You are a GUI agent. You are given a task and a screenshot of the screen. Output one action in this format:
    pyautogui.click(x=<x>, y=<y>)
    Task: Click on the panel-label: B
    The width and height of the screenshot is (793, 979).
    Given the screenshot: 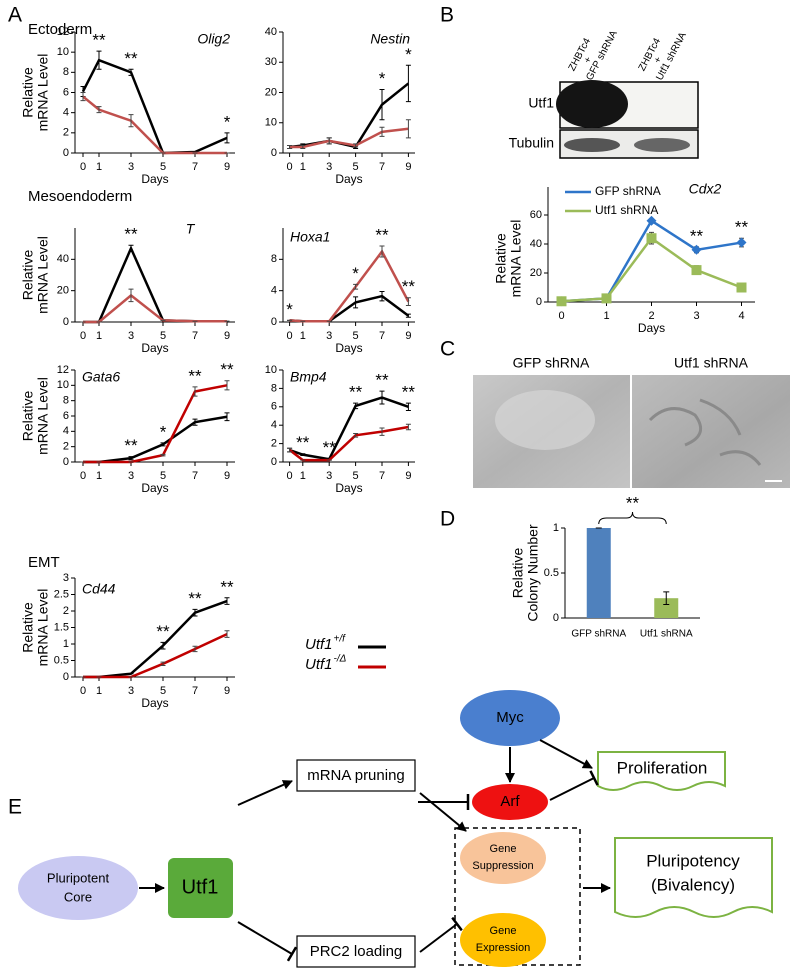 What is the action you would take?
    pyautogui.click(x=447, y=15)
    